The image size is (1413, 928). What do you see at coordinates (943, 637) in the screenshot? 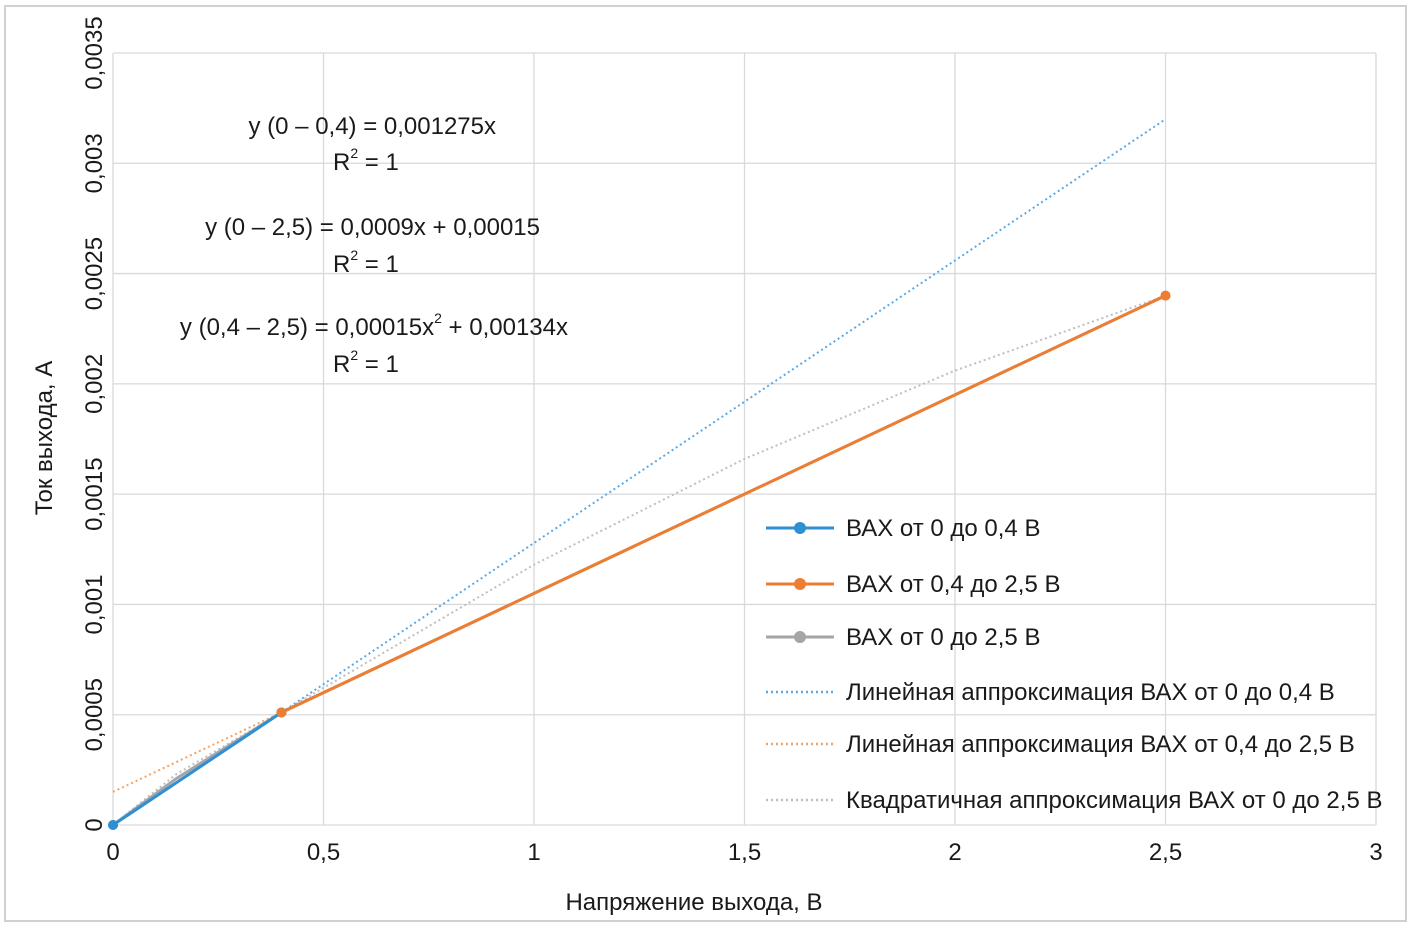
I see `legend-label: ВАХ от 0 до 2,5 В` at bounding box center [943, 637].